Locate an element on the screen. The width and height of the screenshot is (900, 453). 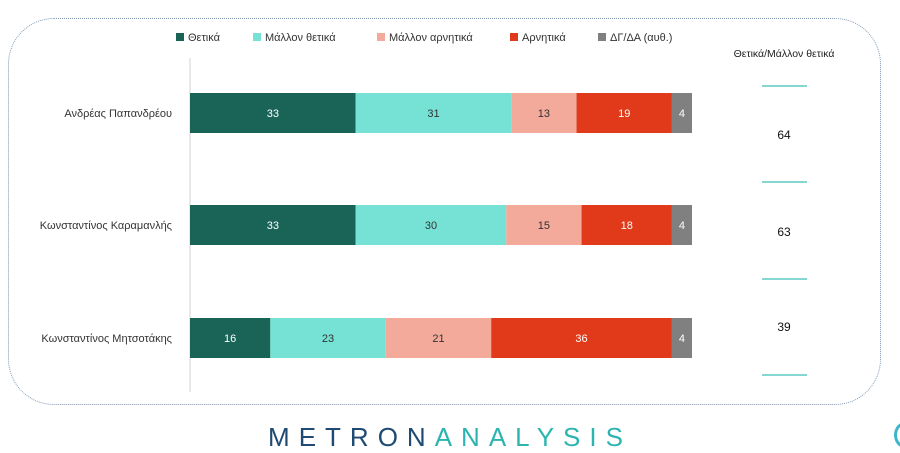
side-value-1: 63 is located at coordinates (784, 232).